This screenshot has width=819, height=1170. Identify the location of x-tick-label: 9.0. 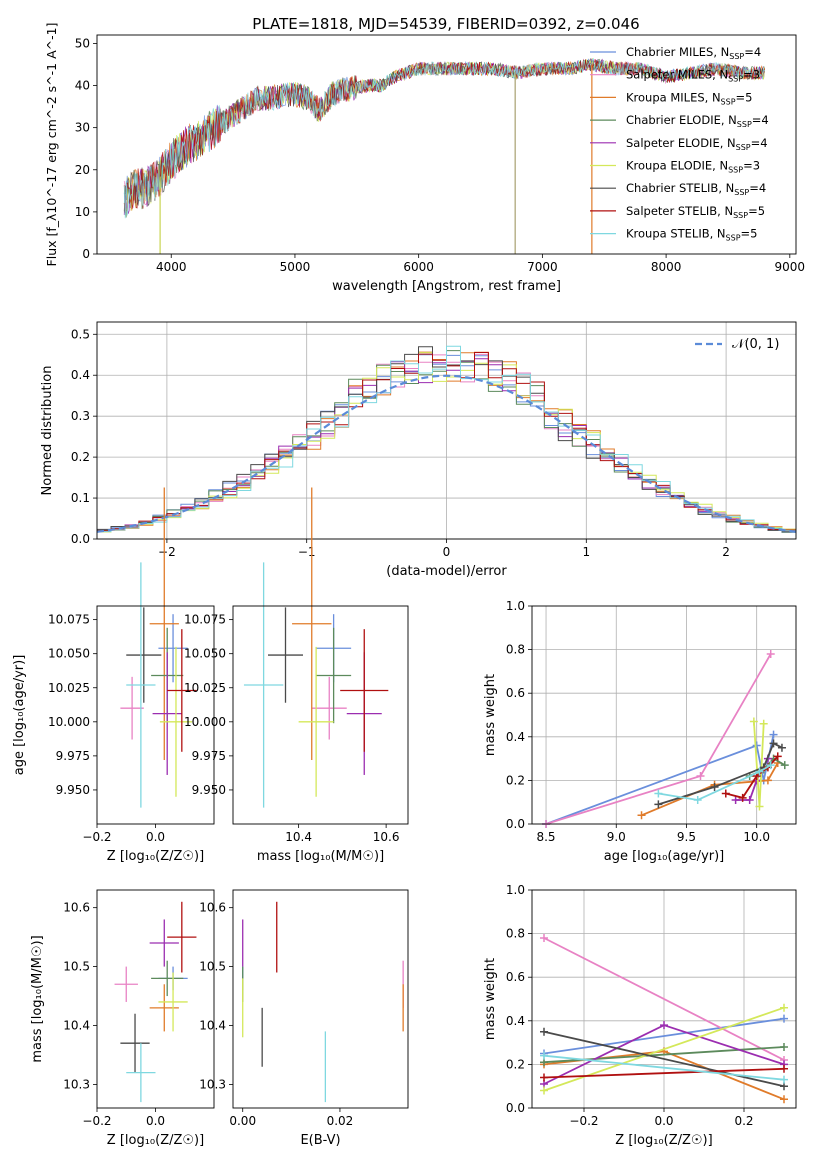
(616, 837).